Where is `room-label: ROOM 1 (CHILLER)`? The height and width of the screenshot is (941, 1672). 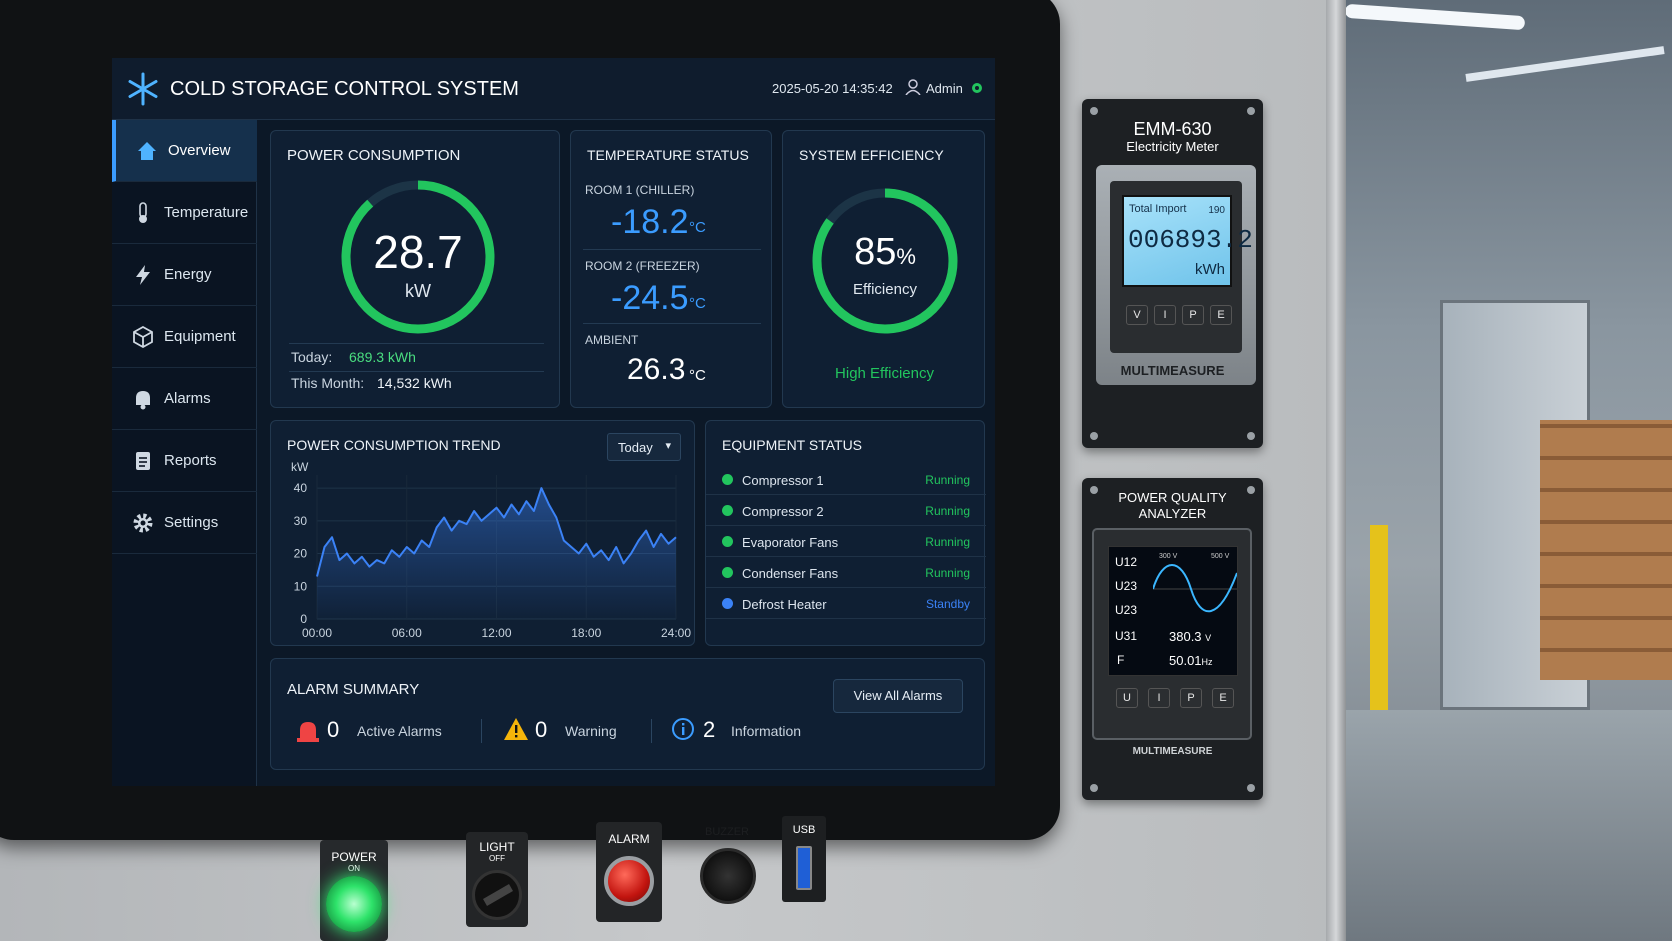
room-label: ROOM 1 (CHILLER) is located at coordinates (640, 190).